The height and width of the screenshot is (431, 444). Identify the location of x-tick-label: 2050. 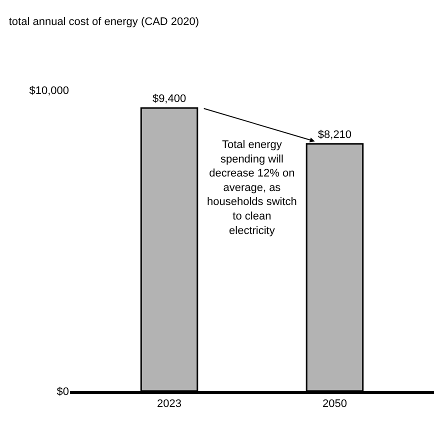
(334, 404).